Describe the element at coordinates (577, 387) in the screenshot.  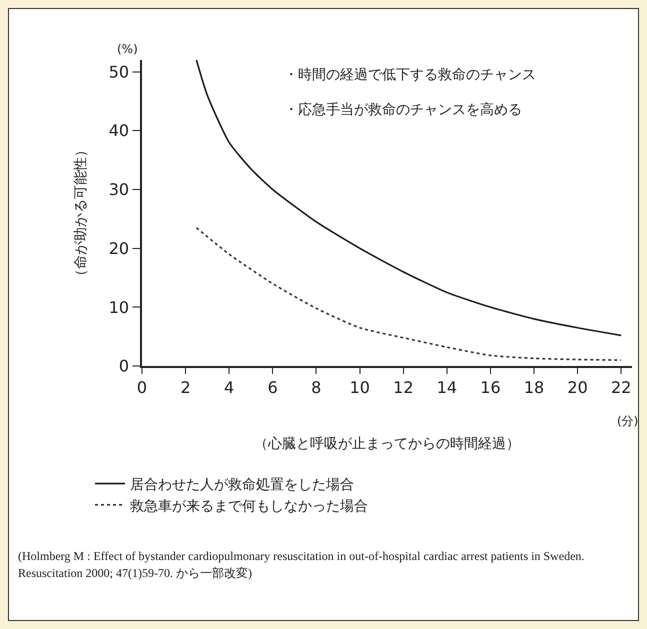
I see `x-tick-label: 20` at that location.